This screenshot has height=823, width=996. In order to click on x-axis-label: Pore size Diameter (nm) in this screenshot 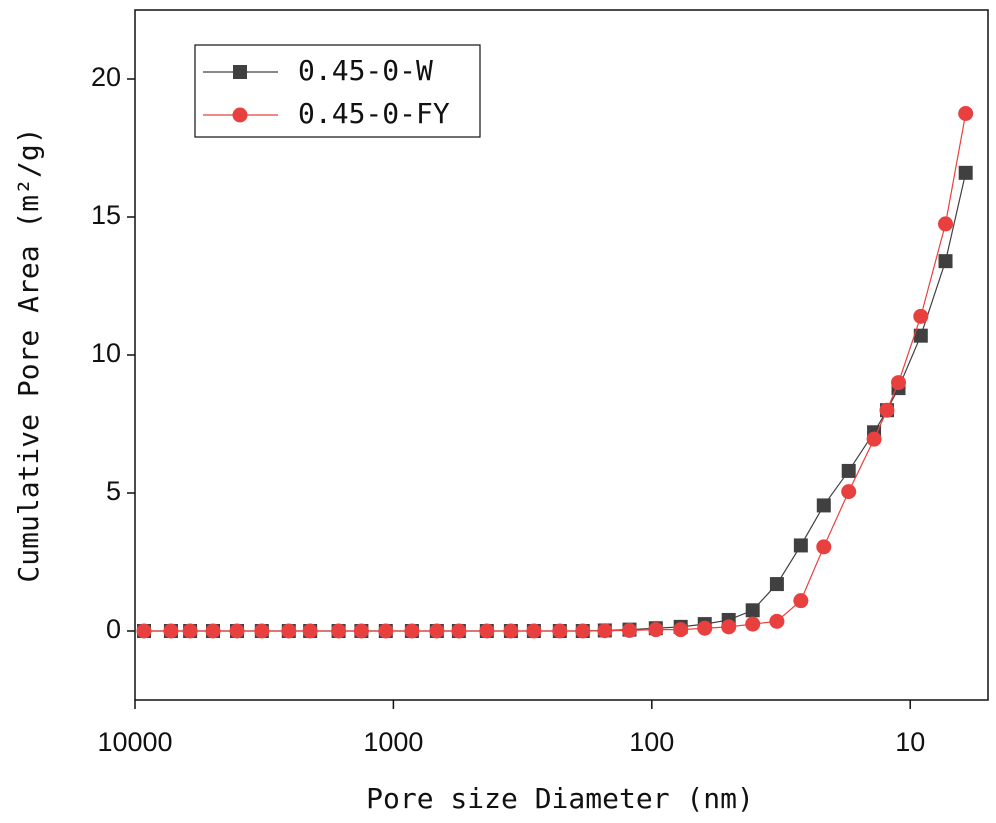, I will do `click(560, 798)`.